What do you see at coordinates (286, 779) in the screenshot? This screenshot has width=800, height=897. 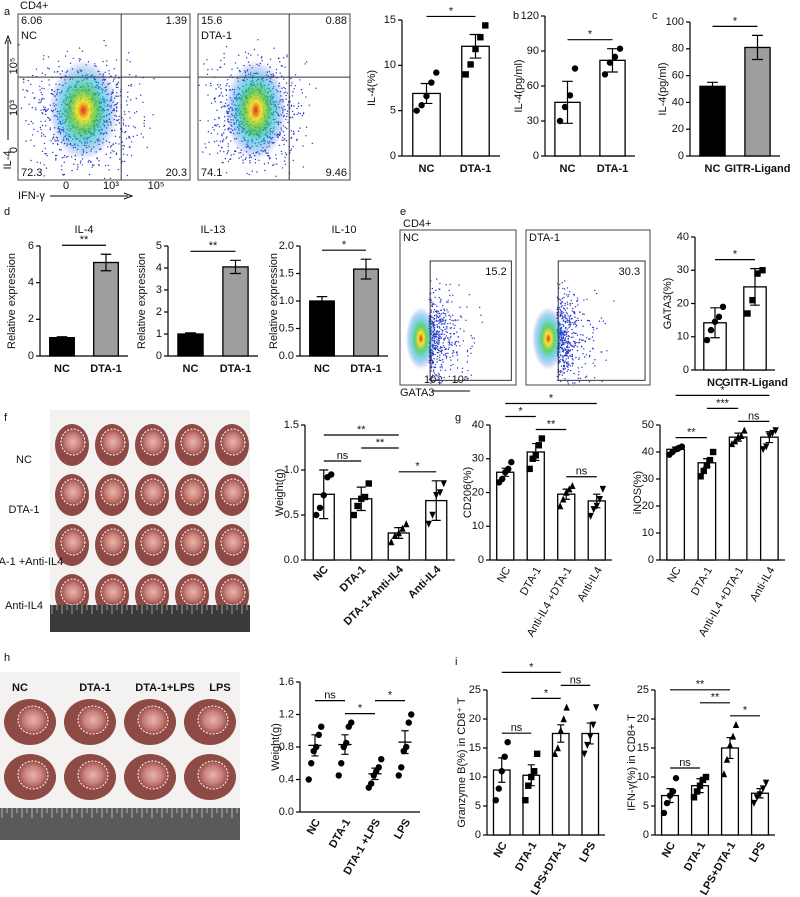 I see `y-tick-label: 0.4` at bounding box center [286, 779].